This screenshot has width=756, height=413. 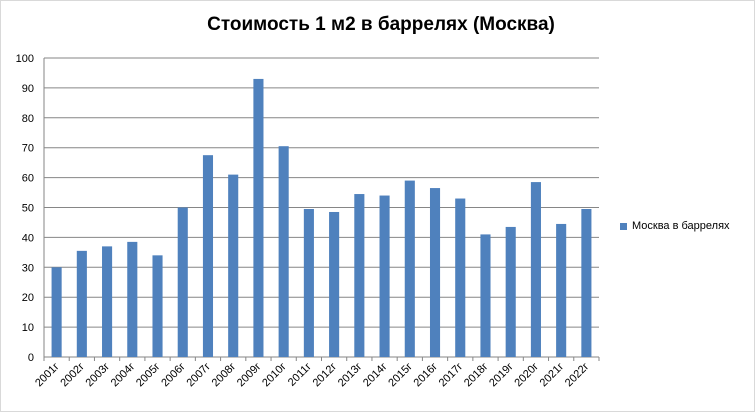 I want to click on x-tick-label: 2015г, so click(x=400, y=375).